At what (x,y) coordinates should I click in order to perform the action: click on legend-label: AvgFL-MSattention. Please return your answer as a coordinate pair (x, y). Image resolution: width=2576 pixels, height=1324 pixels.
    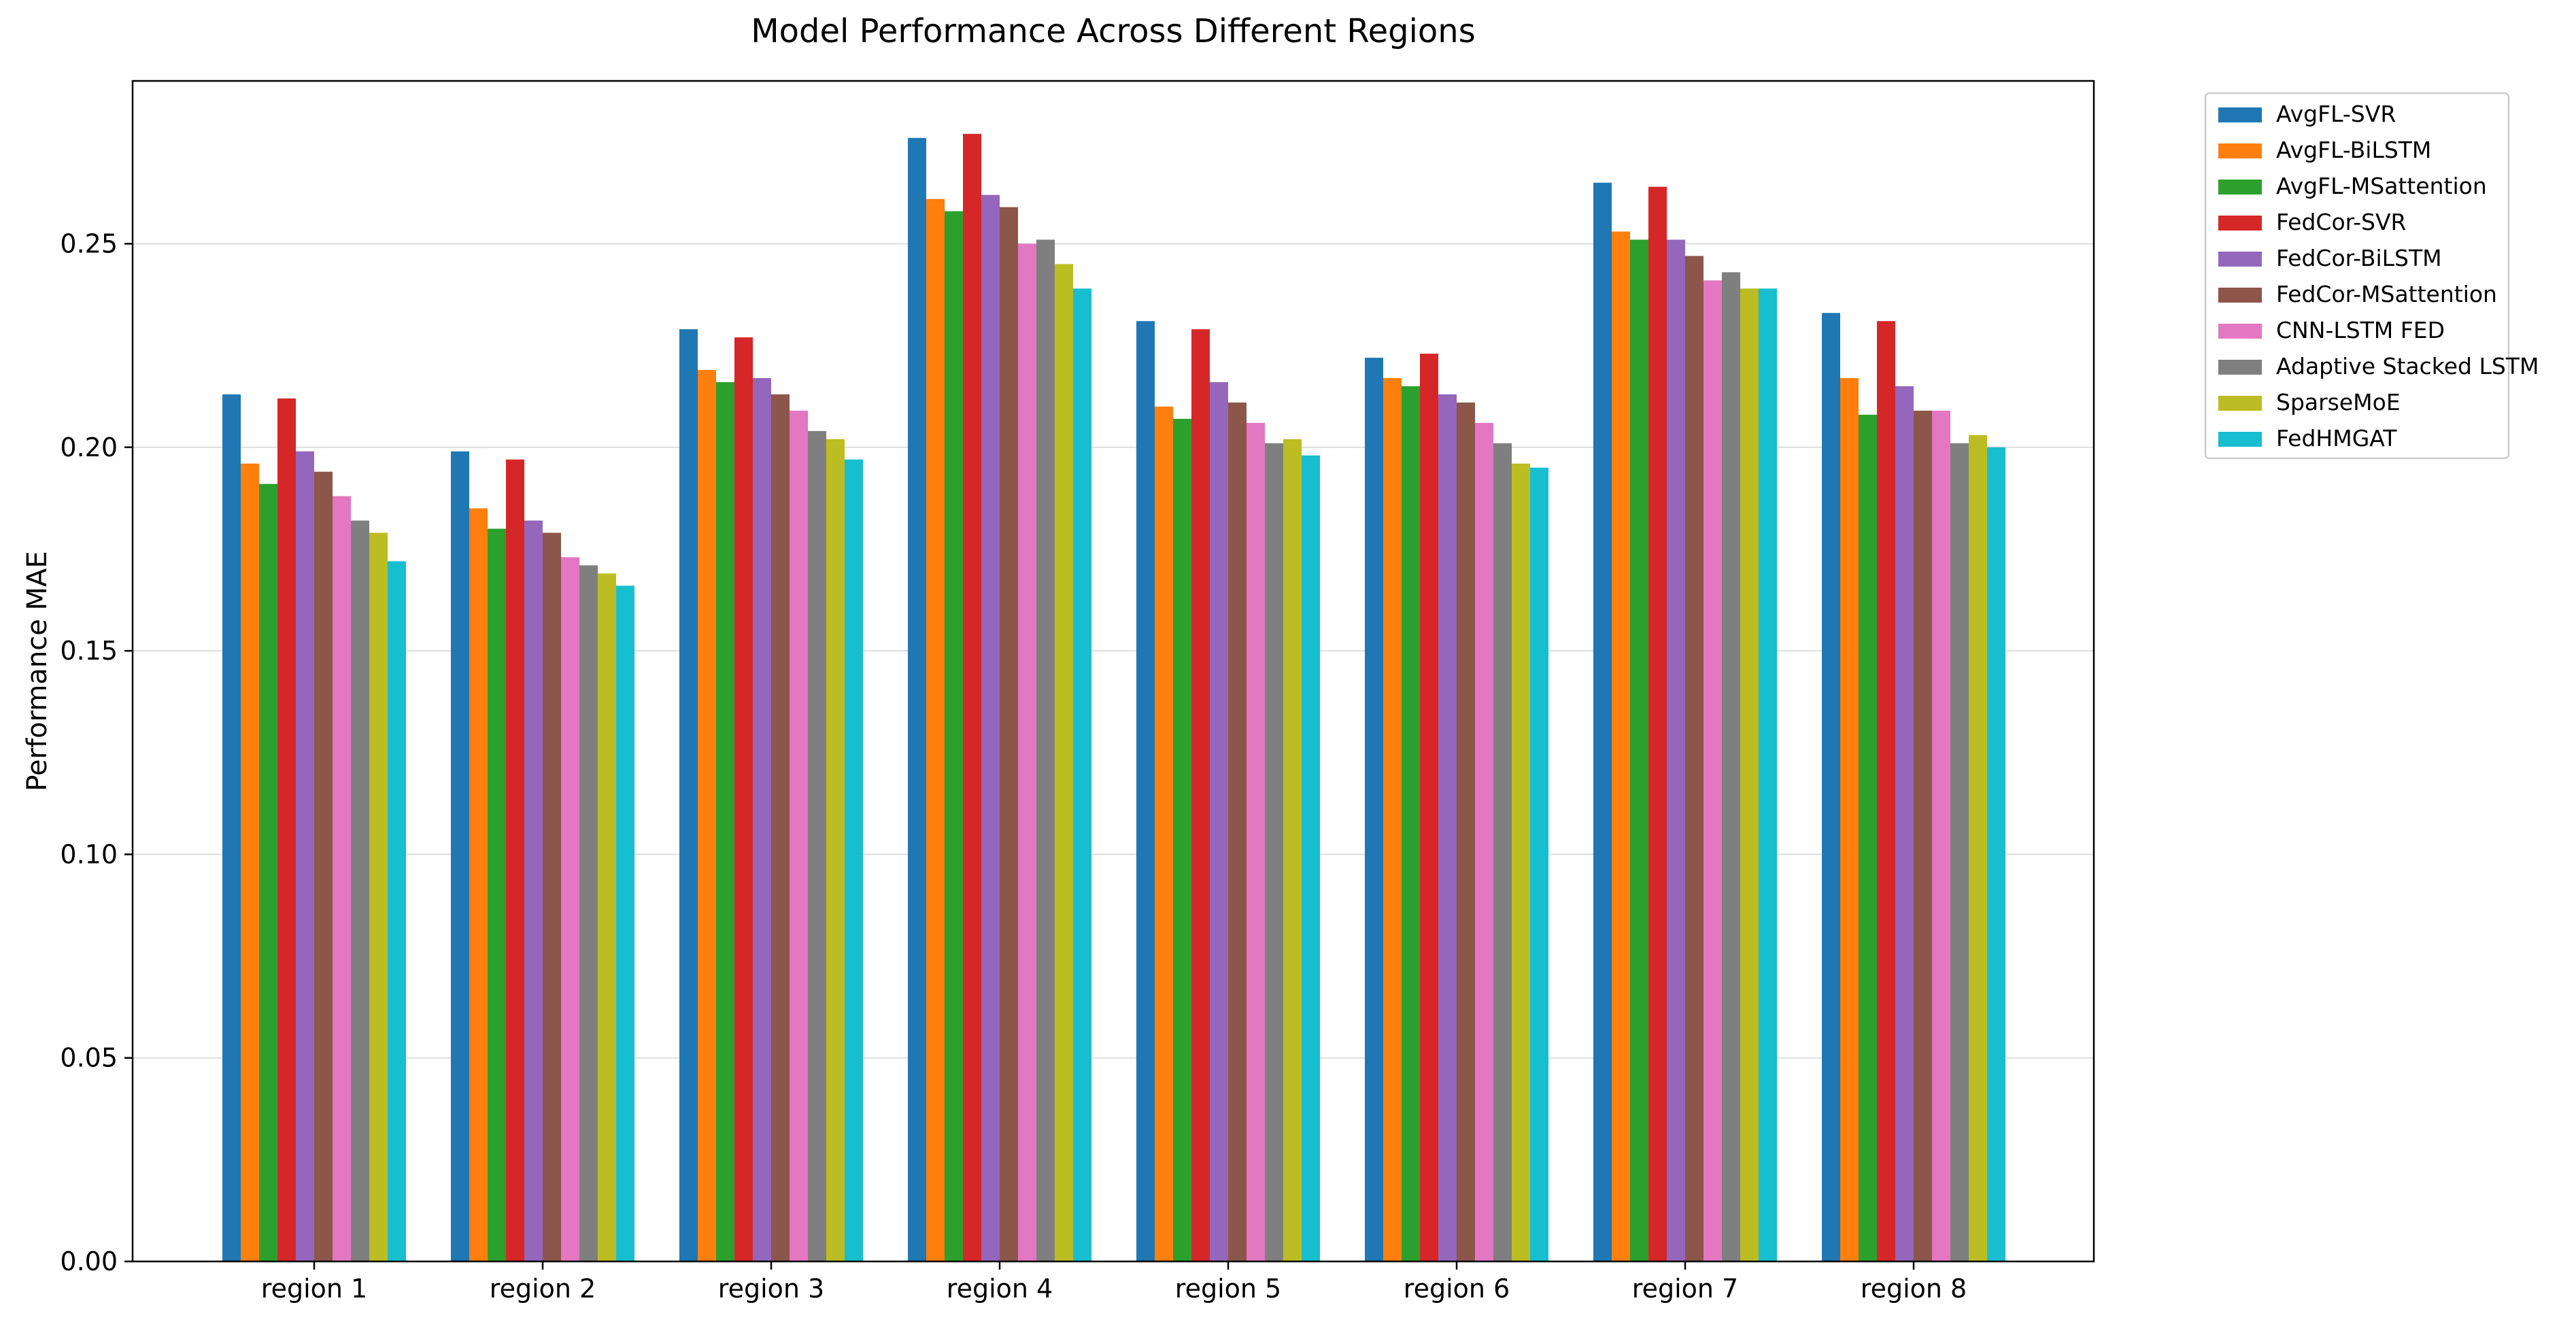
    Looking at the image, I should click on (2381, 186).